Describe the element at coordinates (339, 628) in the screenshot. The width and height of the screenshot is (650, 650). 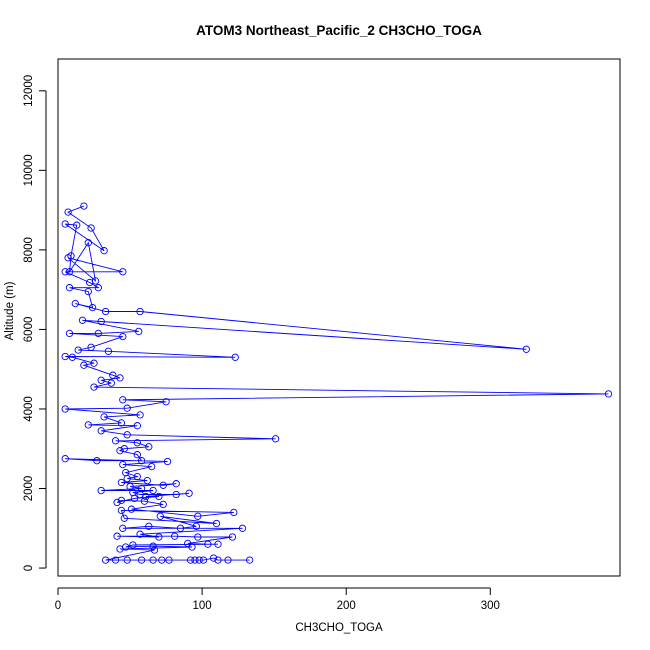
I see `x-axis-label: CH3CHO_TOGA` at that location.